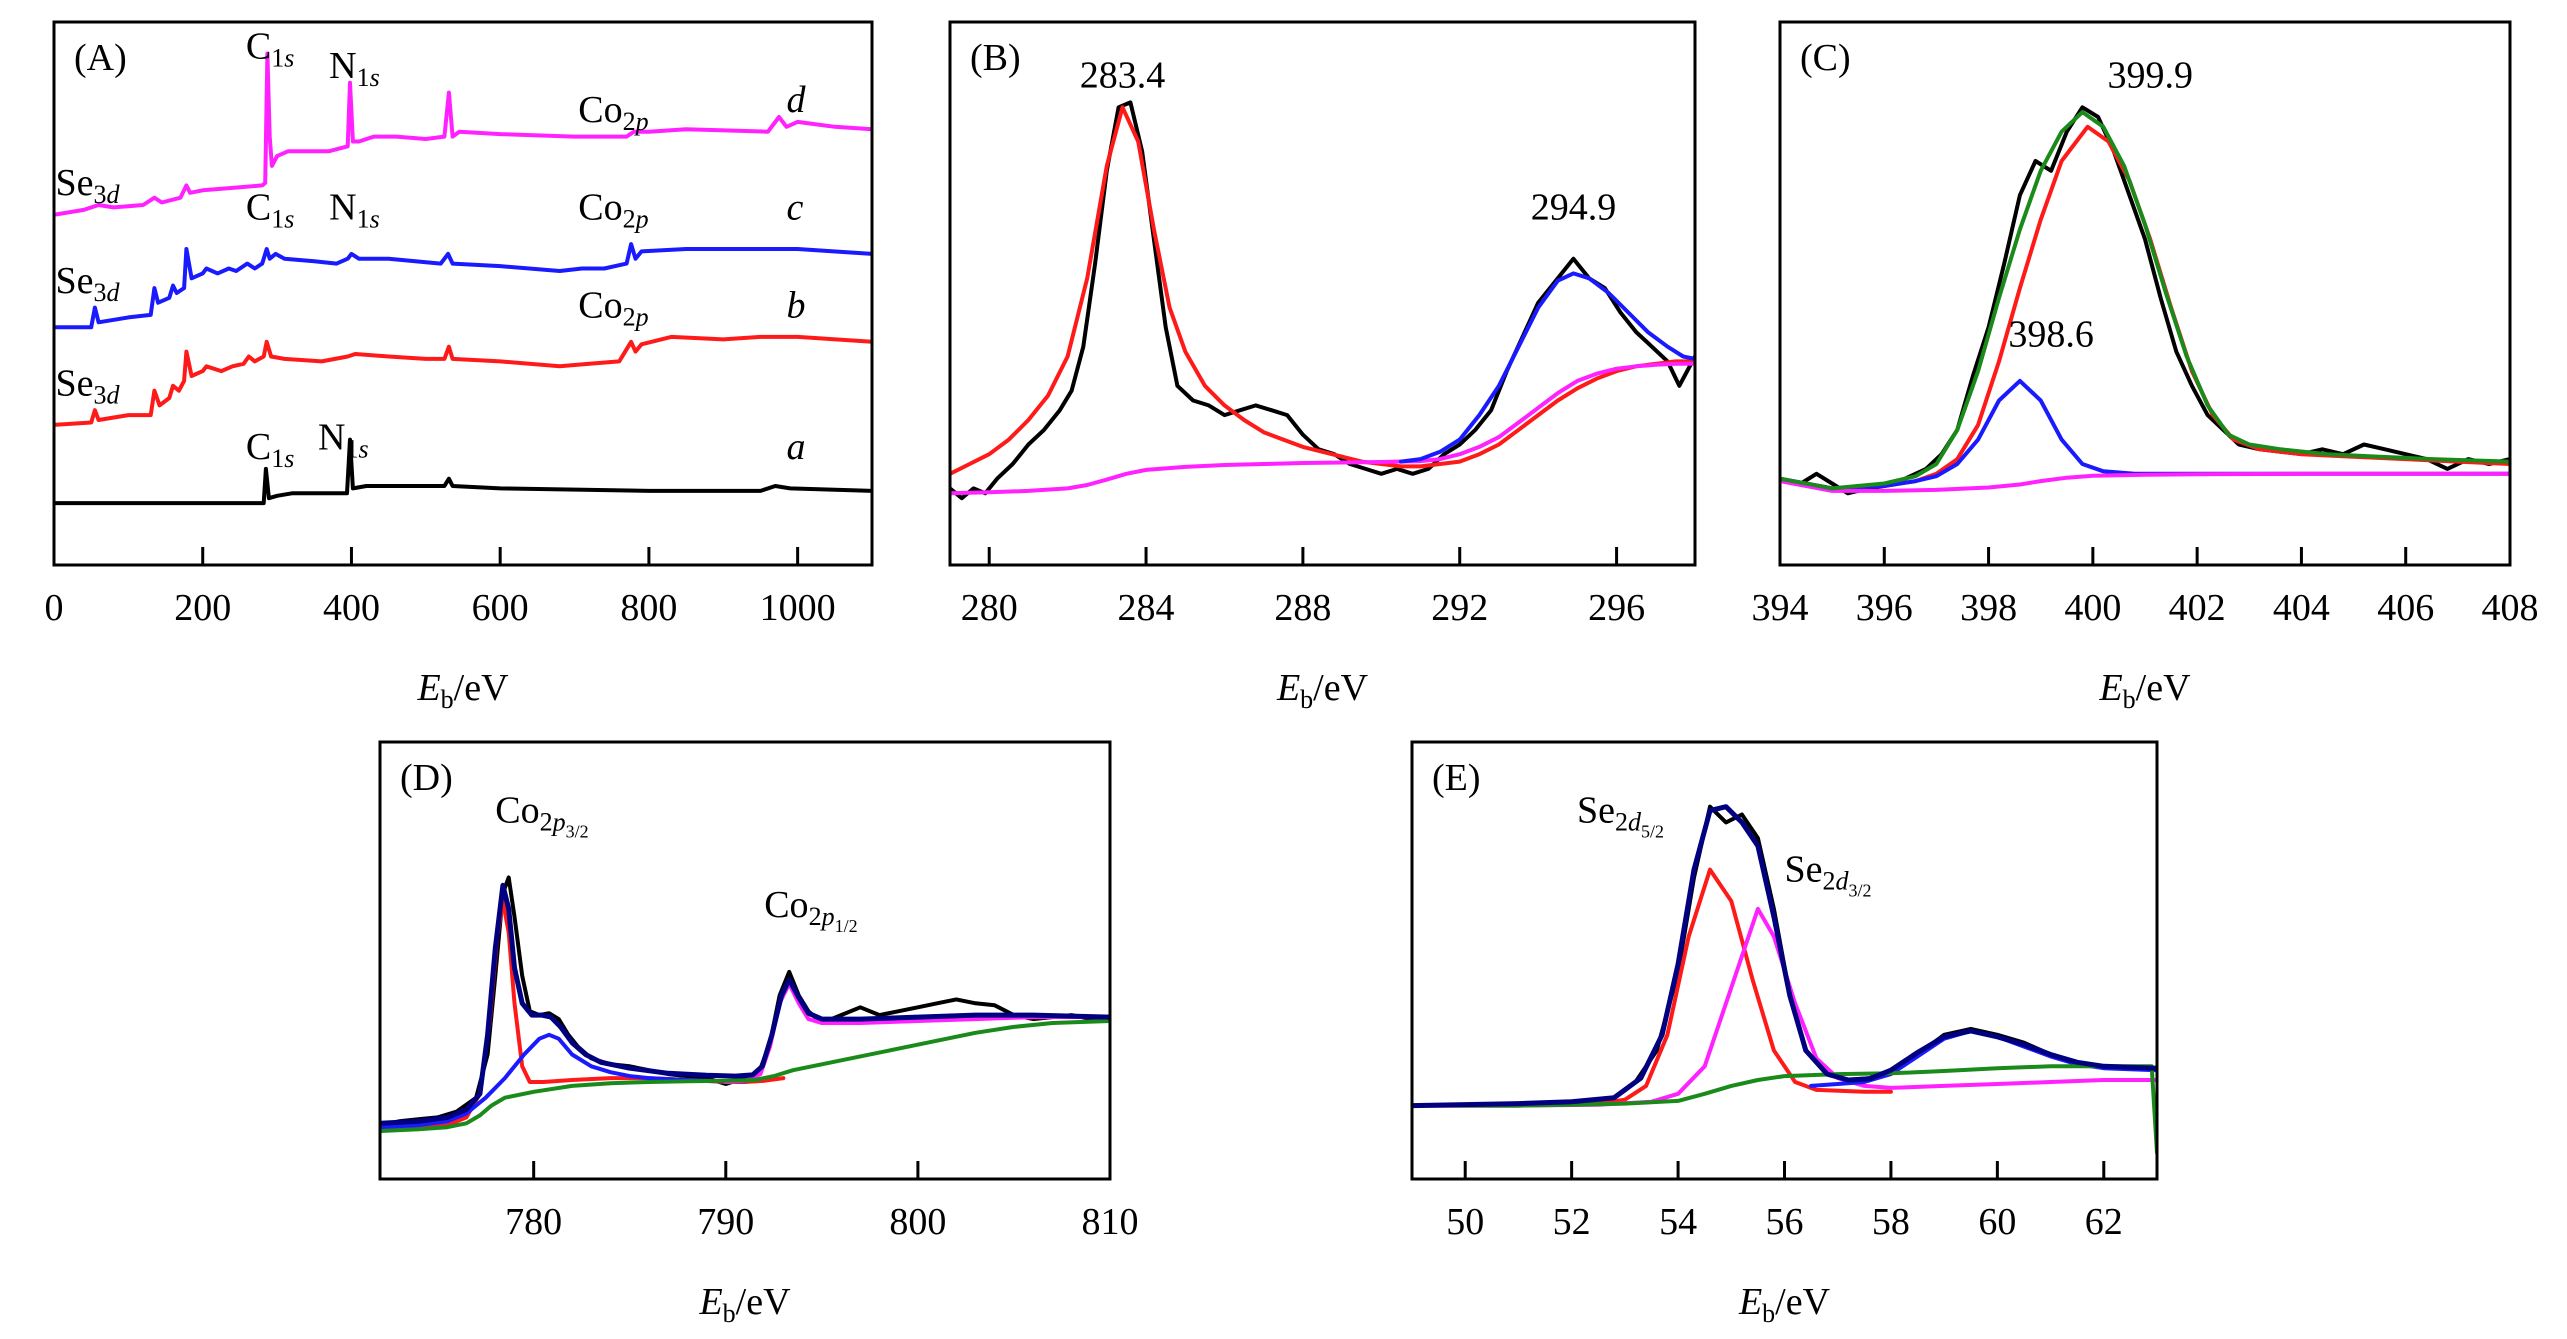 The width and height of the screenshot is (2567, 1339). What do you see at coordinates (463, 471) in the screenshot?
I see `series-a` at bounding box center [463, 471].